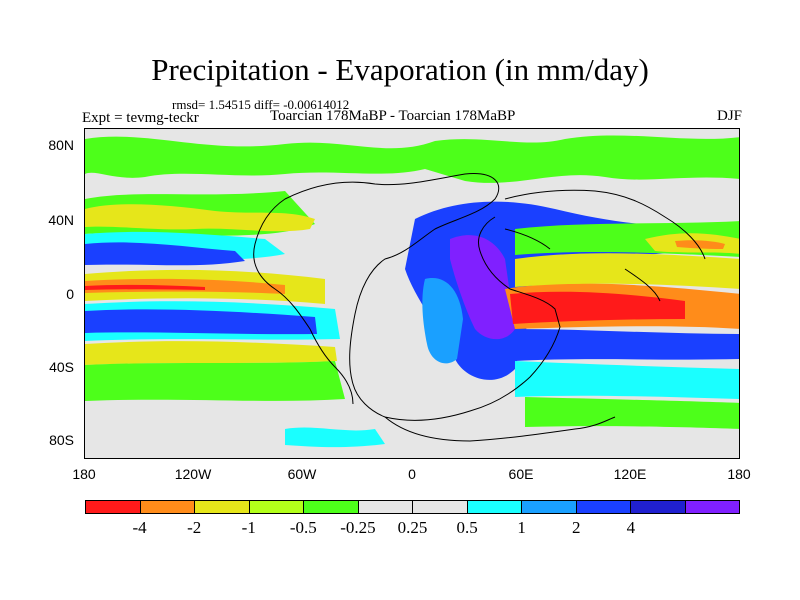 The width and height of the screenshot is (800, 600). What do you see at coordinates (630, 474) in the screenshot?
I see `x-tick-120e: 120E` at bounding box center [630, 474].